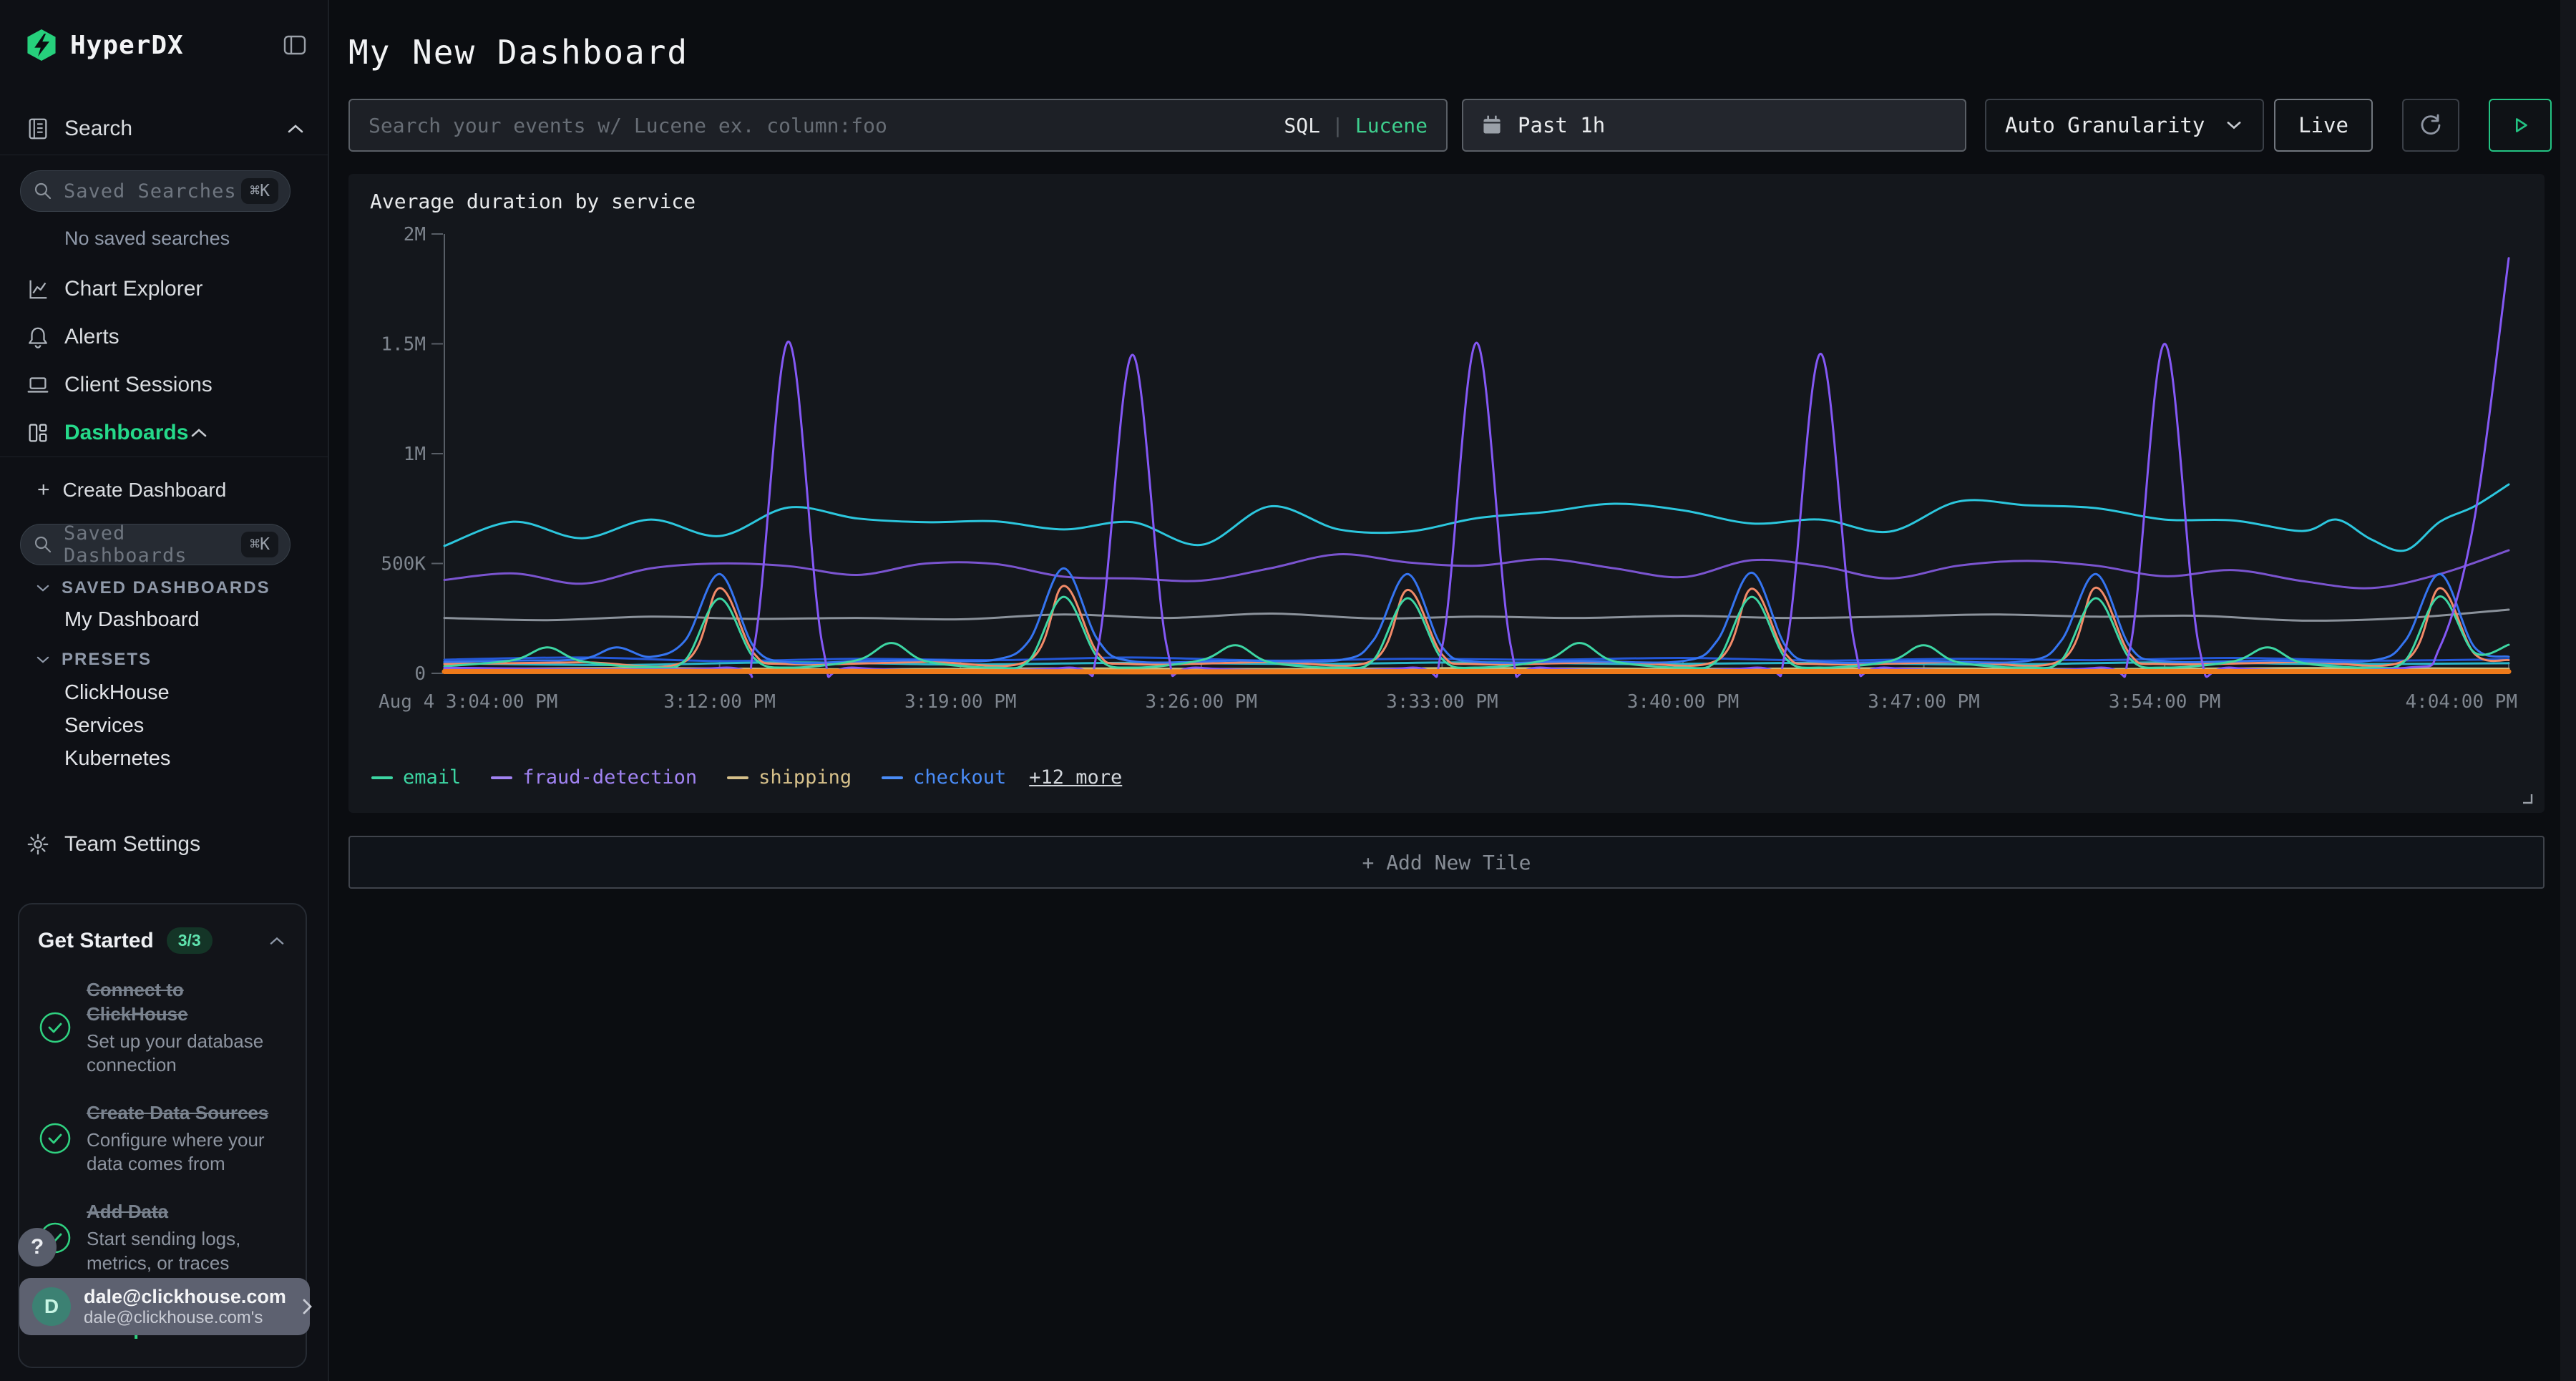 This screenshot has width=2576, height=1381. I want to click on play-icon, so click(2520, 125).